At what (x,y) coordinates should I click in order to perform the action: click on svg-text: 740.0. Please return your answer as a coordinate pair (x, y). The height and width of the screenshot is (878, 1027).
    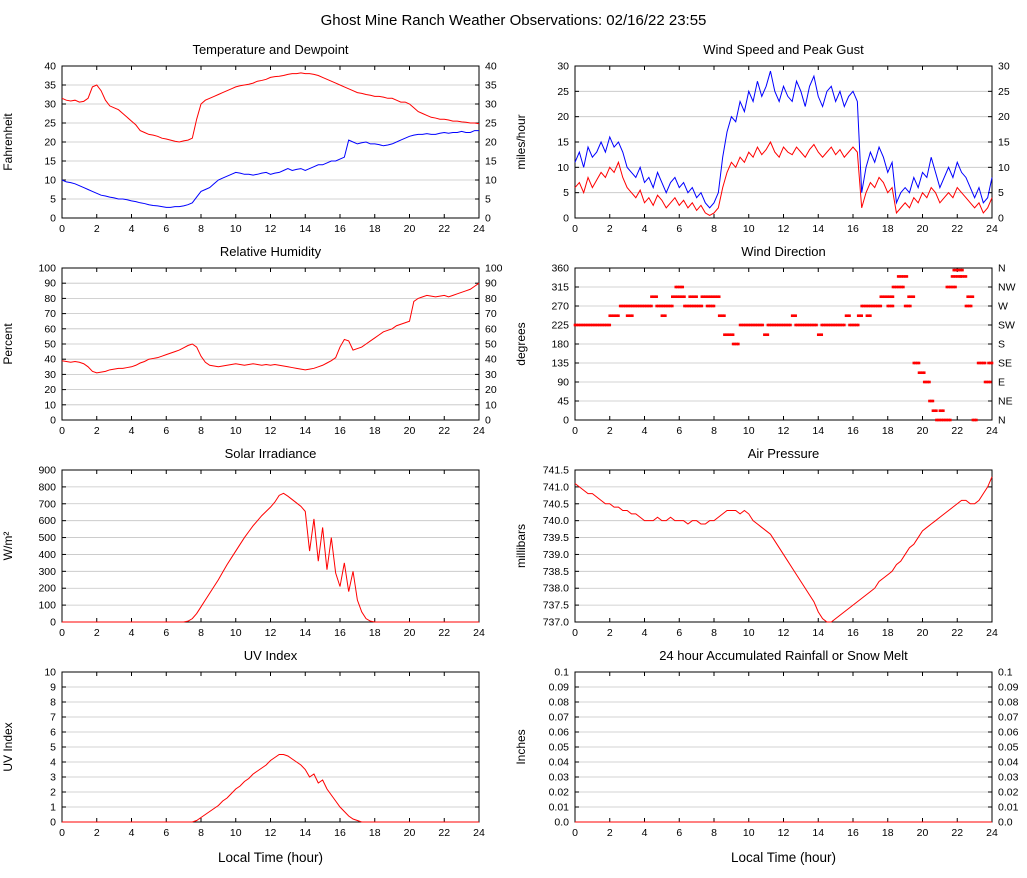
    Looking at the image, I should click on (556, 521).